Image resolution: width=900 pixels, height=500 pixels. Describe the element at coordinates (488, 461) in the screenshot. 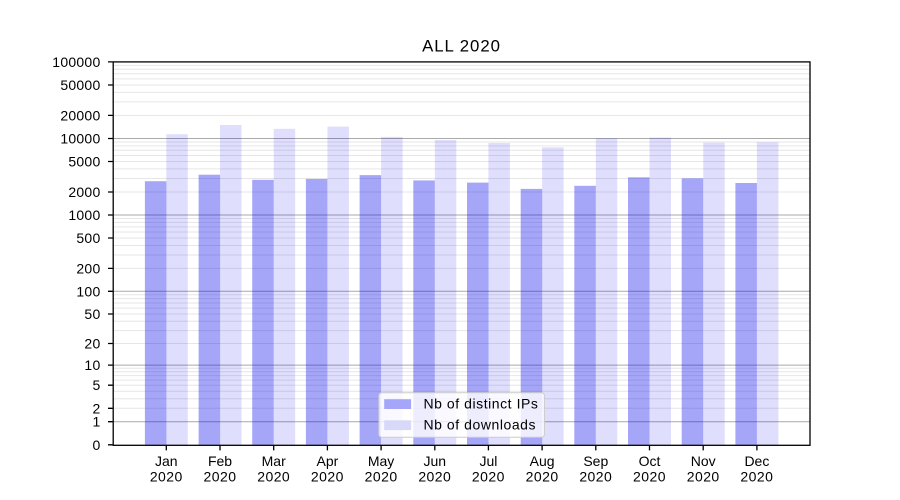

I see `svg-text: Jul` at that location.